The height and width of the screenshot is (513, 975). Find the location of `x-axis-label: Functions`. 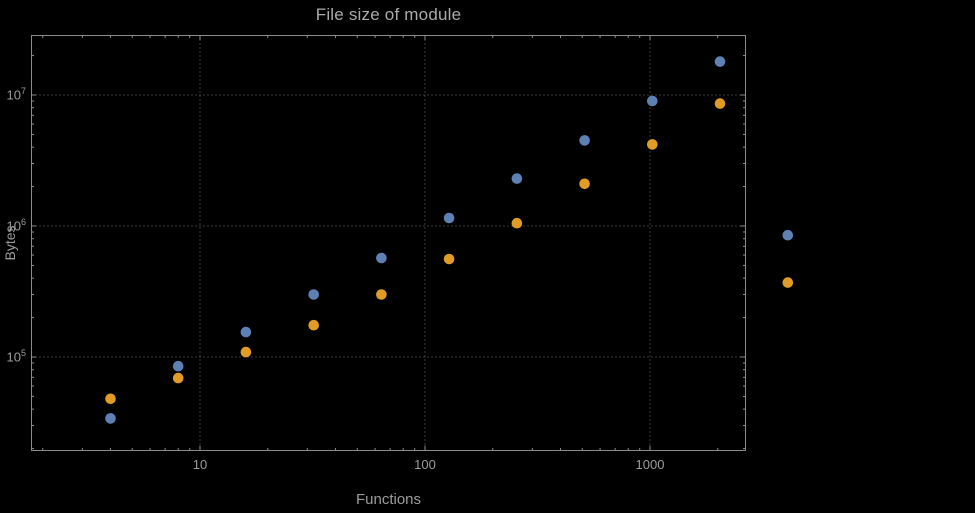

x-axis-label: Functions is located at coordinates (388, 499).